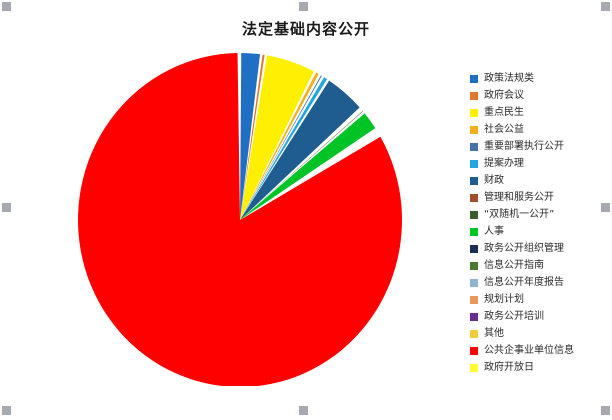 The image size is (612, 420). I want to click on legend-item-label: 重点民生, so click(504, 112).